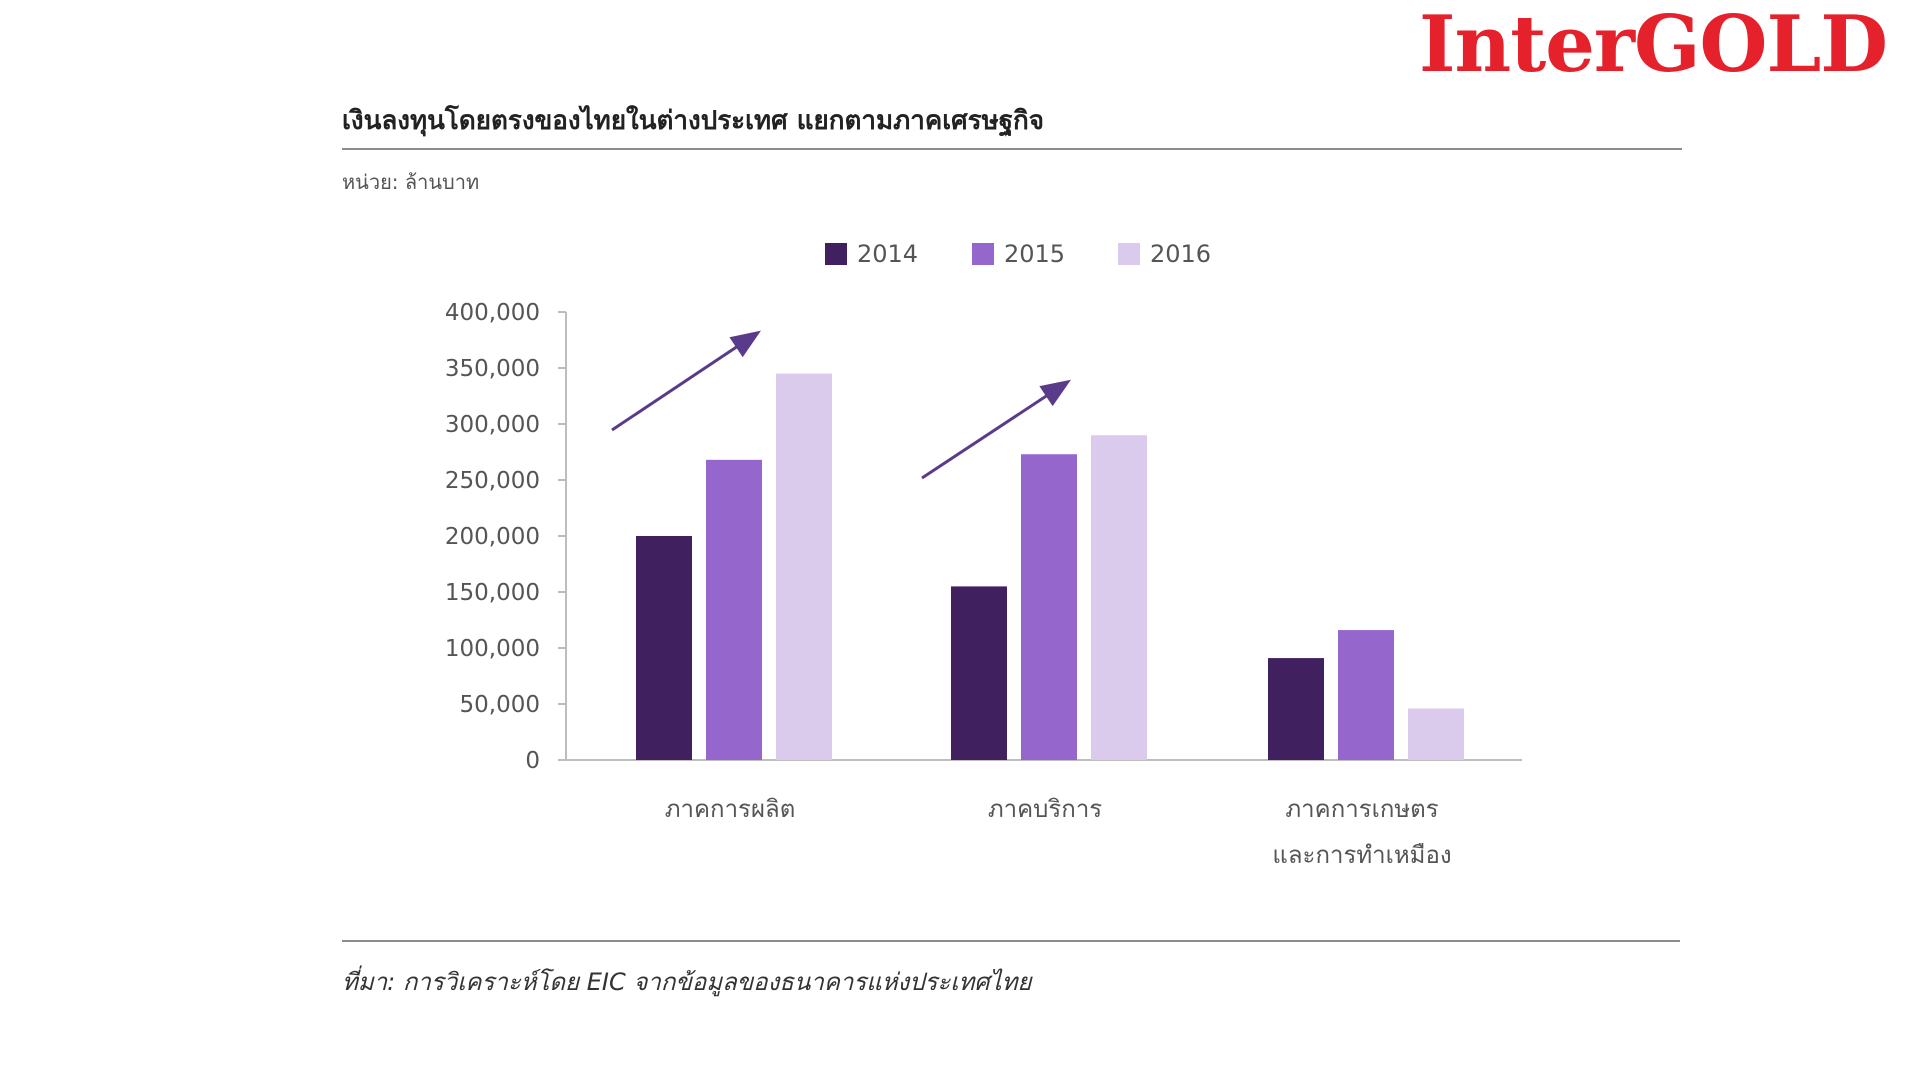 This screenshot has height=1067, width=1905. I want to click on legend-item-2016: 2016, so click(1164, 254).